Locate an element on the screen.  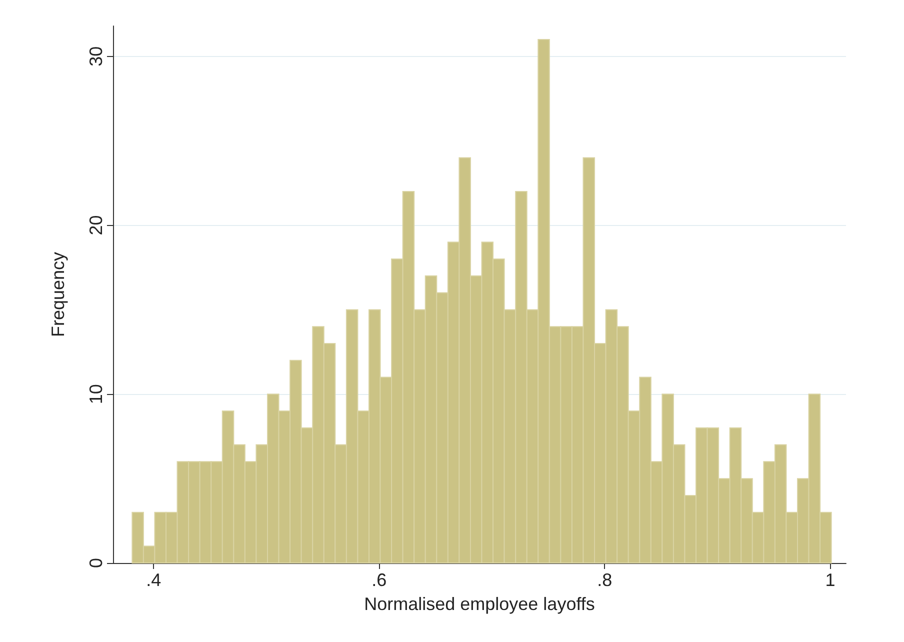
y-tick-label: 10 is located at coordinates (96, 394).